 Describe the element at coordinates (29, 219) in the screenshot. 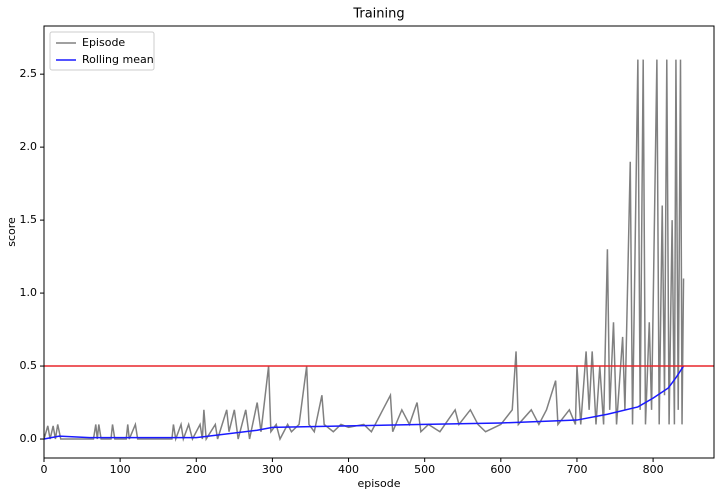

I see `y-tick-label: 1.5` at that location.